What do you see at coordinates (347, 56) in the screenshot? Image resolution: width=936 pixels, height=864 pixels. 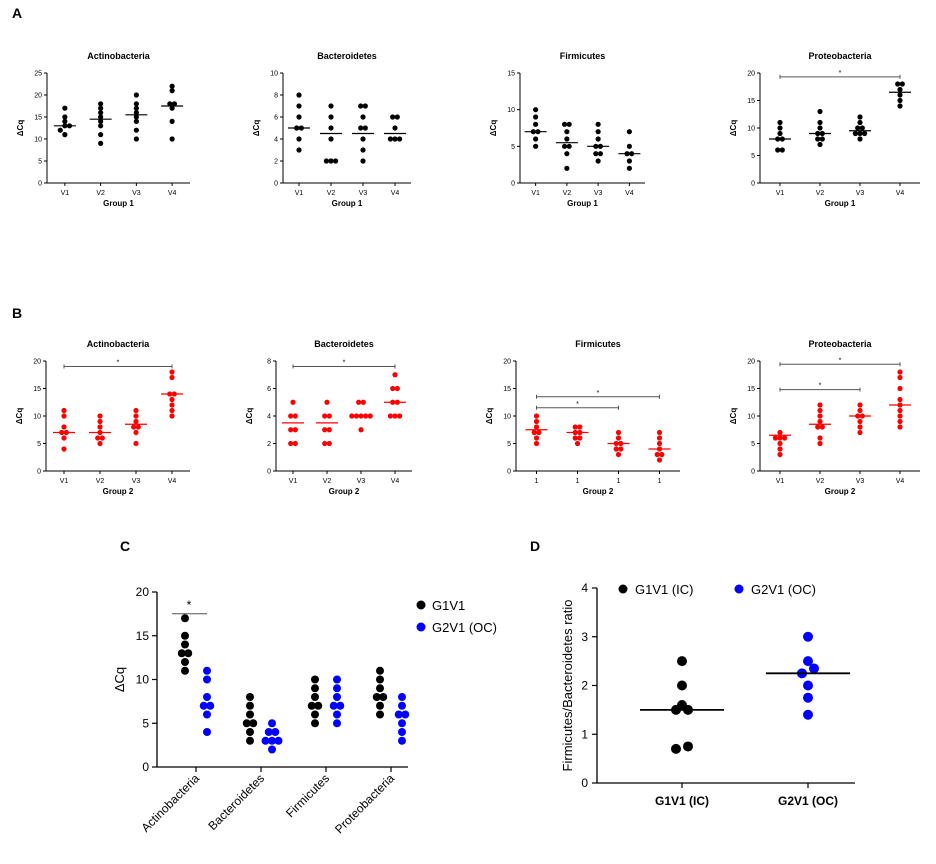 I see `chart-title: Bacteroidetes` at bounding box center [347, 56].